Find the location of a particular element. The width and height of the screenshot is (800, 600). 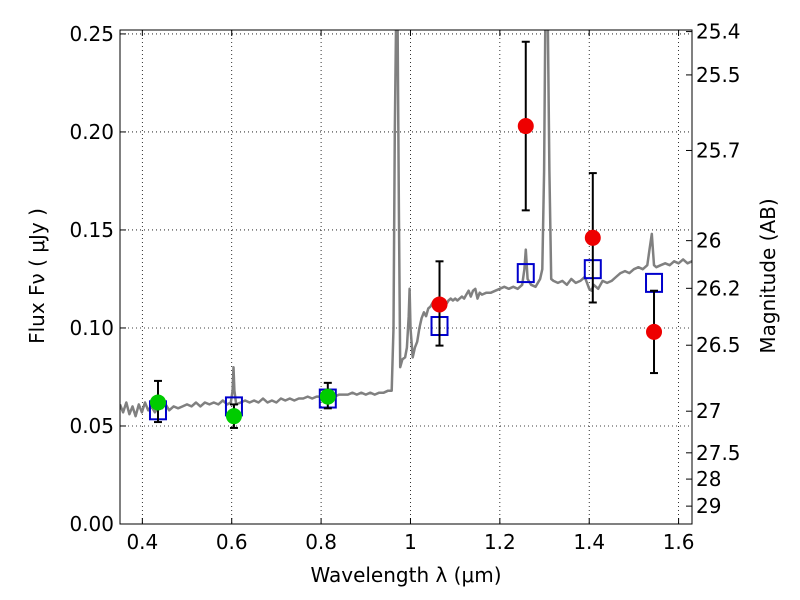

mag-tick-label: 27 is located at coordinates (708, 411).